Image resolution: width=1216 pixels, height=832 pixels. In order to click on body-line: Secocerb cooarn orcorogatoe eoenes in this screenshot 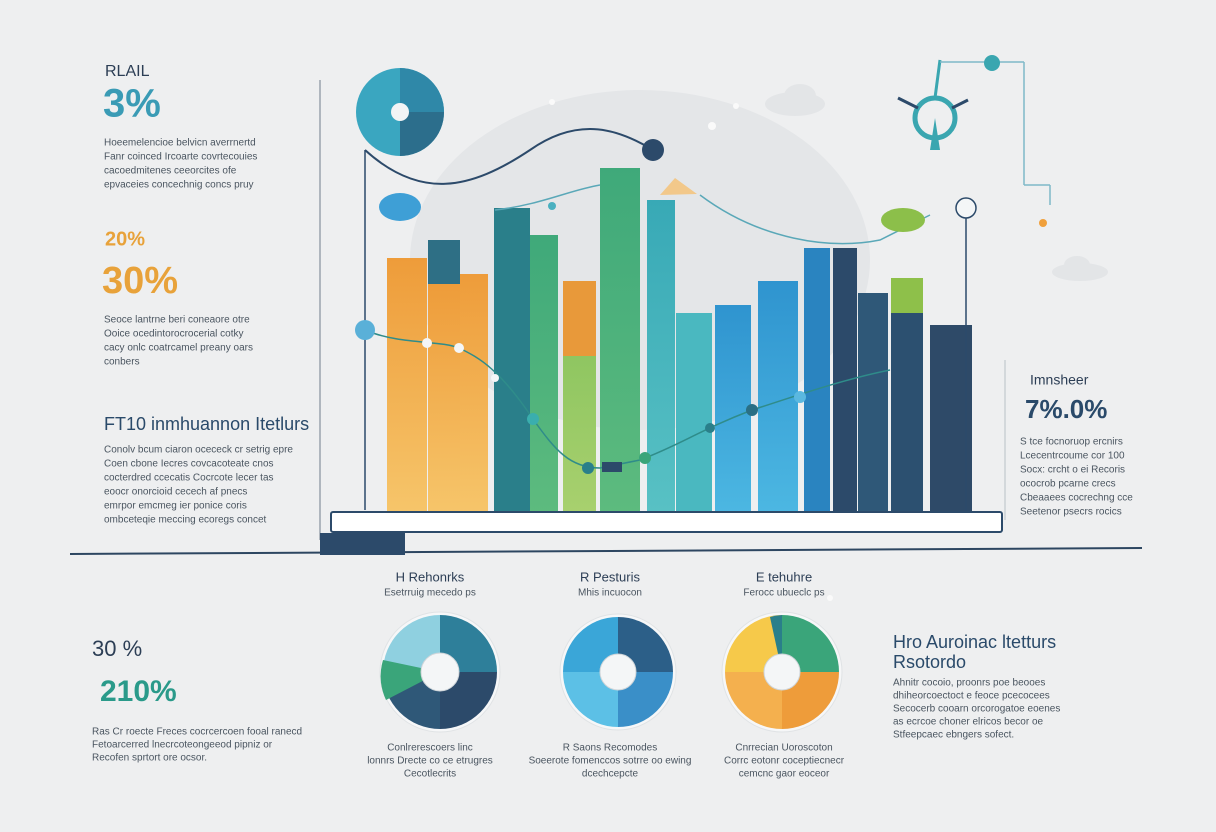, I will do `click(976, 709)`.